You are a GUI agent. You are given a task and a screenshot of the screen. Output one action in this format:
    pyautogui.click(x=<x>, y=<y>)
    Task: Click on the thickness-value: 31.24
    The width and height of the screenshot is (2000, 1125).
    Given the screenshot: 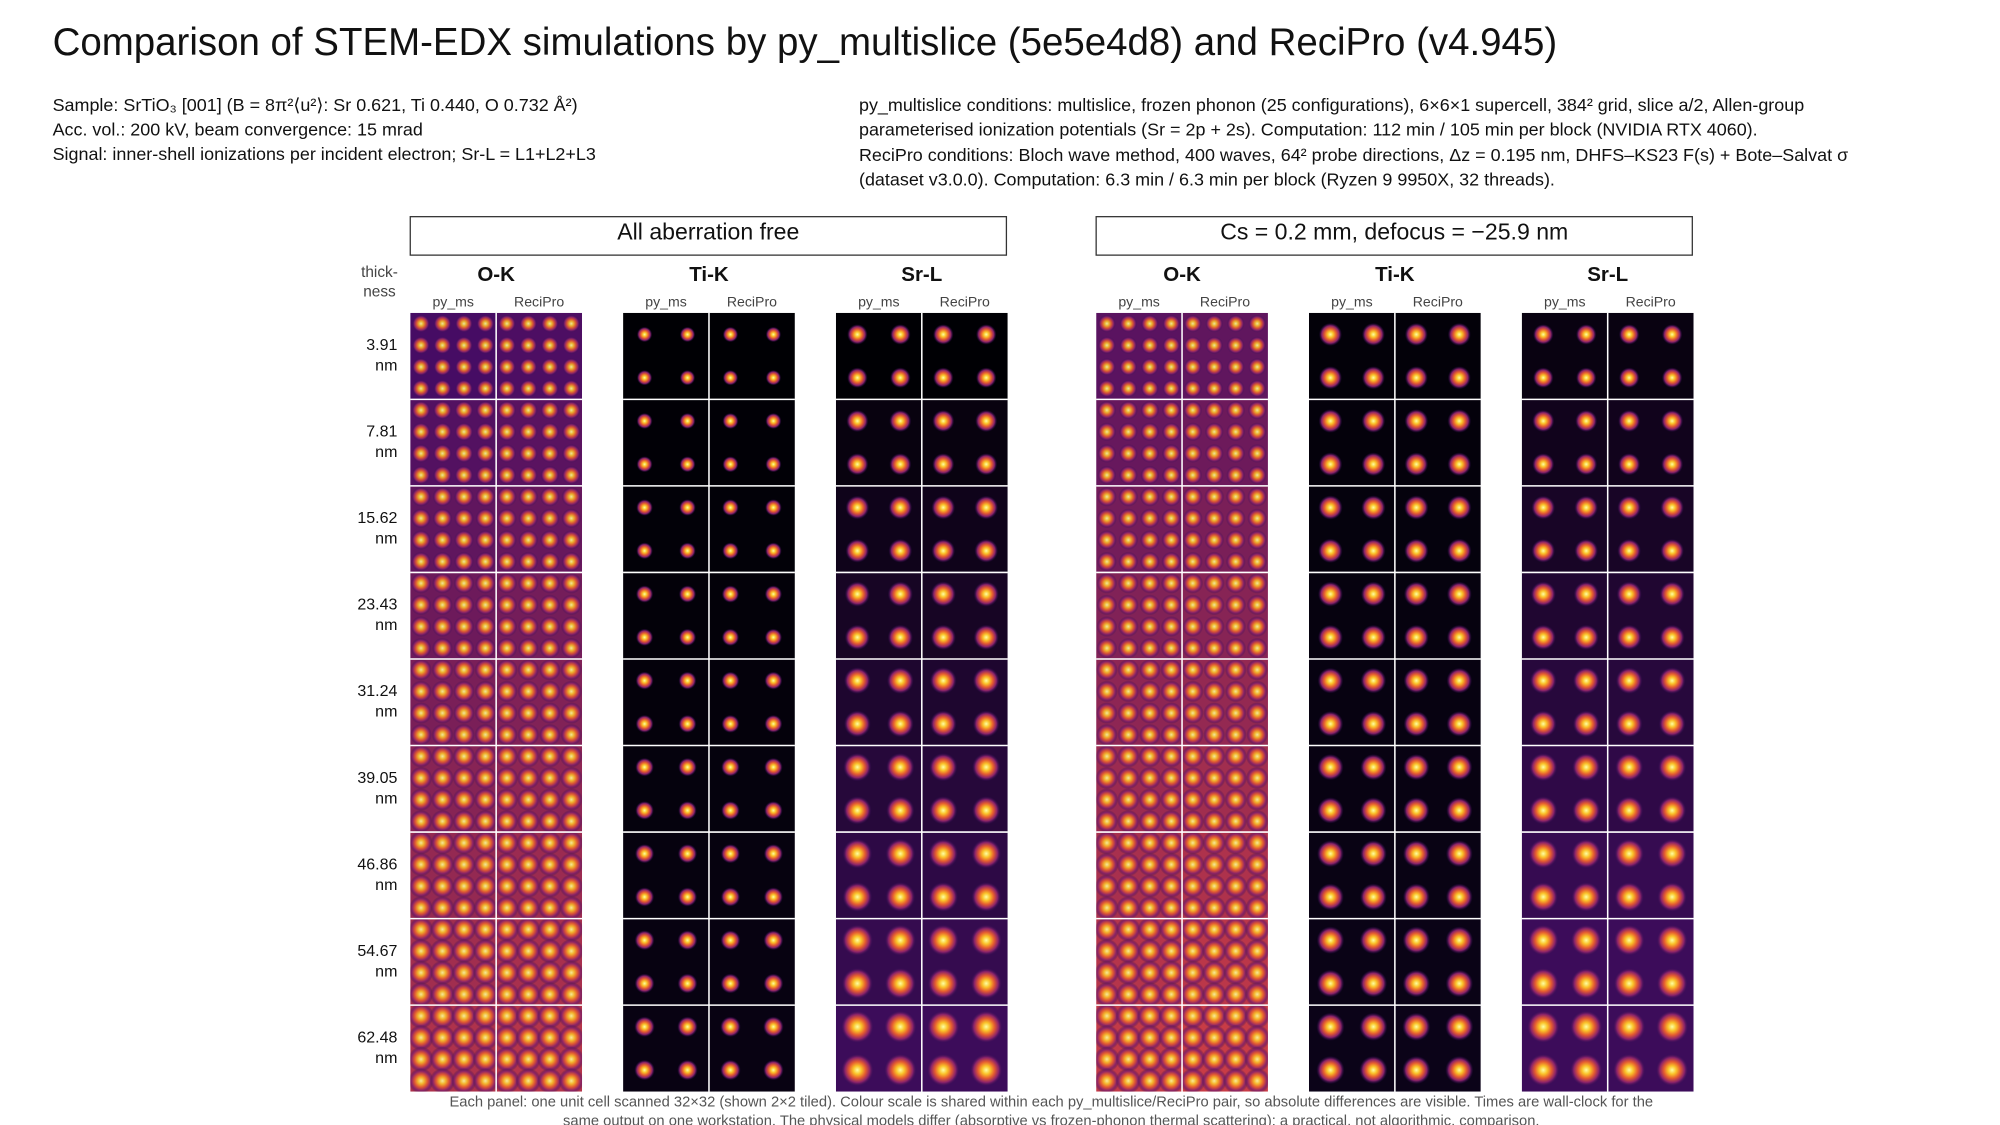 What is the action you would take?
    pyautogui.click(x=377, y=691)
    